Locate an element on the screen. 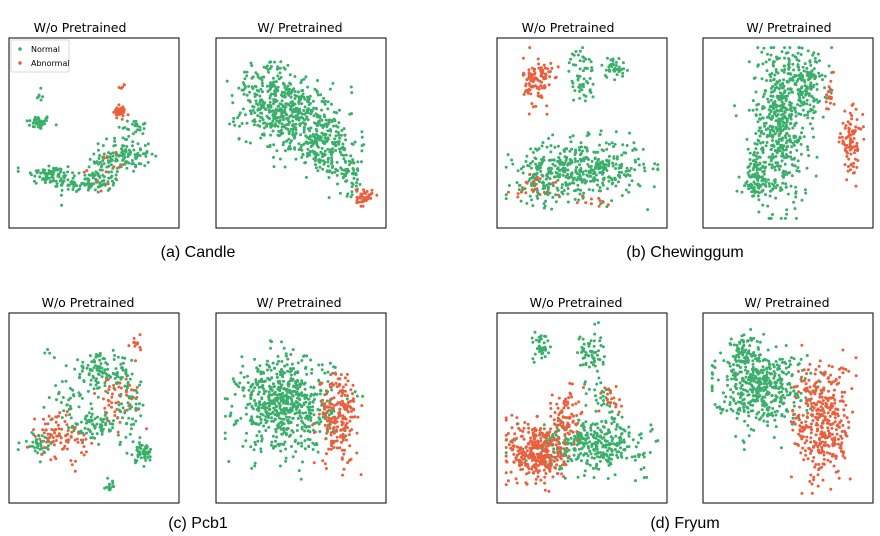 Image resolution: width=880 pixels, height=536 pixels. legend-box is located at coordinates (40, 56).